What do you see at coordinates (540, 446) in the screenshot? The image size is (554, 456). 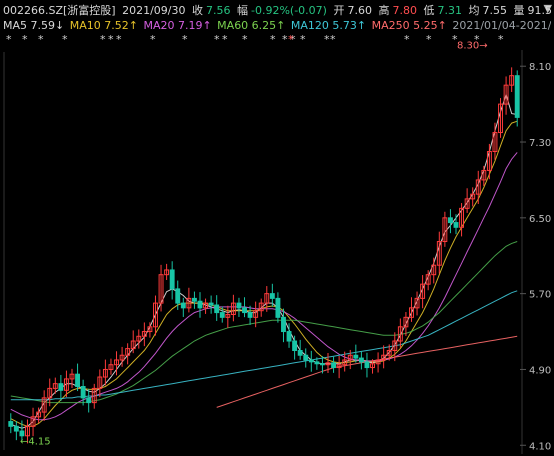 I see `y-tick-label: 4.10` at bounding box center [540, 446].